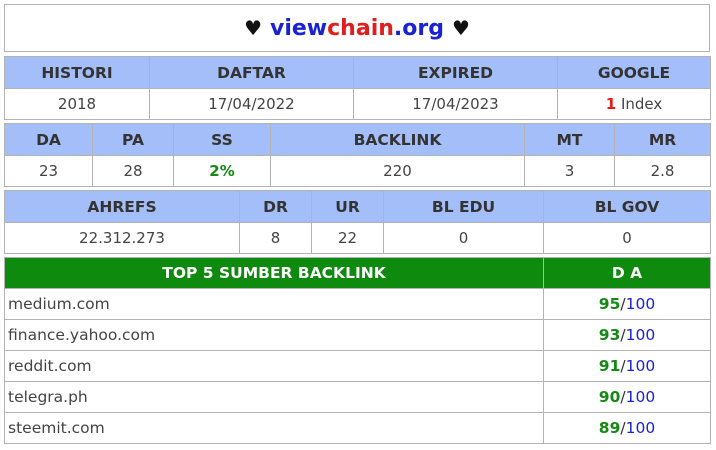 Image resolution: width=716 pixels, height=450 pixels. I want to click on expired-value: 17/04/2023, so click(455, 104).